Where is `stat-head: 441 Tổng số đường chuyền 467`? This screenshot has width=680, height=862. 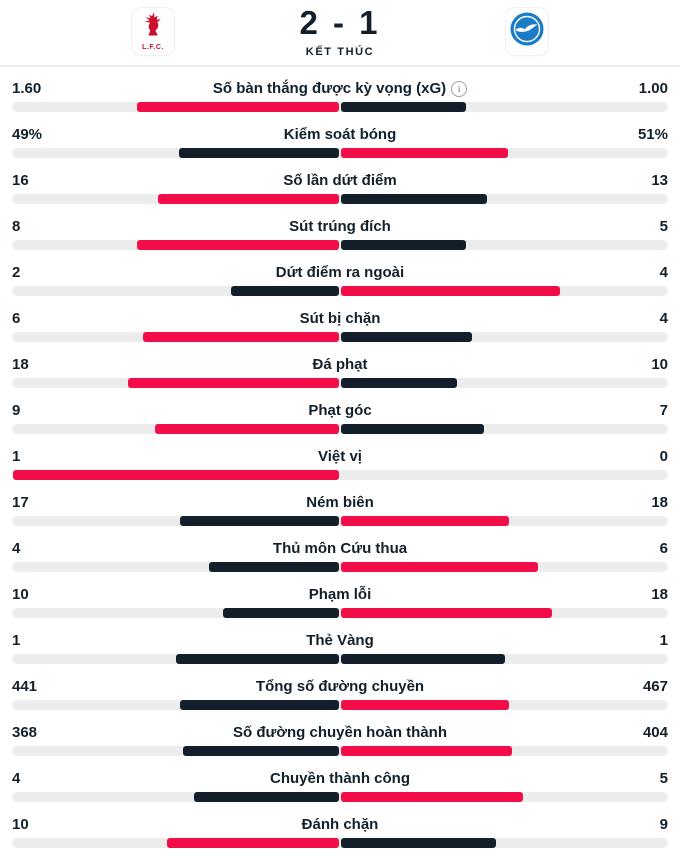 stat-head: 441 Tổng số đường chuyền 467 is located at coordinates (340, 687).